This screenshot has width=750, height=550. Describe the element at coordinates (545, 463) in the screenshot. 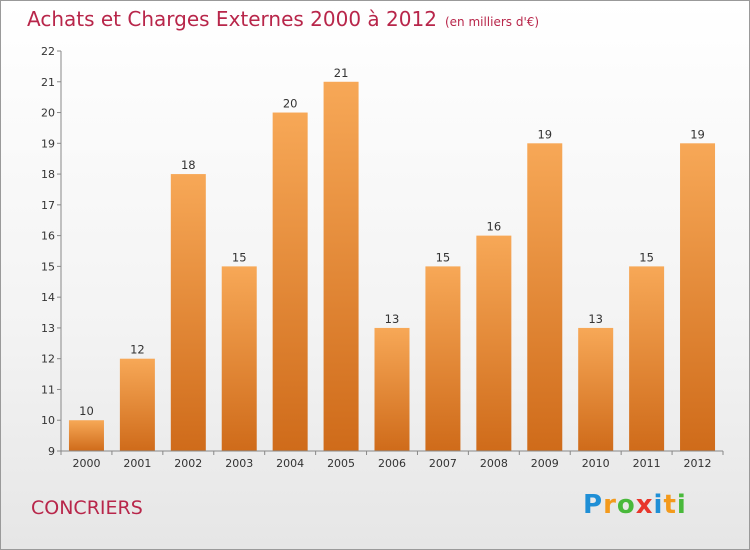

I see `x-tick-label: 2009` at that location.